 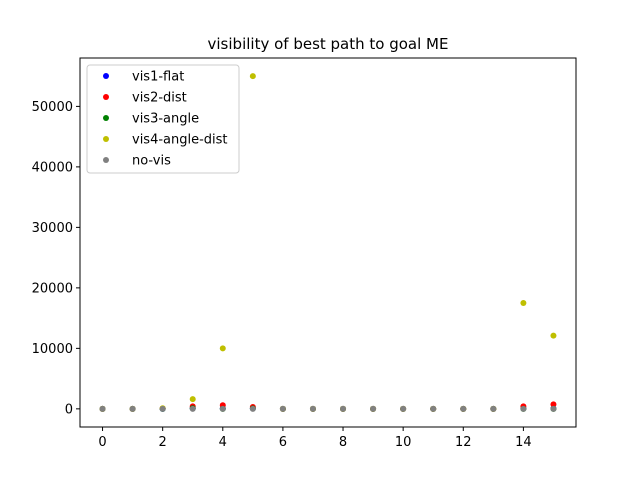 I want to click on legend-label: no-vis, so click(x=151, y=161).